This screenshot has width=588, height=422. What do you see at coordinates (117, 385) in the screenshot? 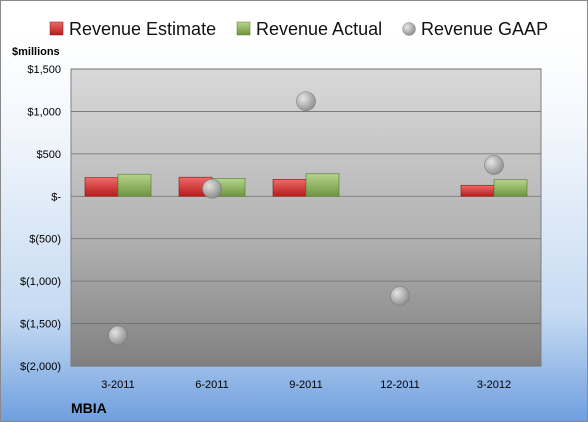
I see `x-tick-label: 3-2011` at bounding box center [117, 385].